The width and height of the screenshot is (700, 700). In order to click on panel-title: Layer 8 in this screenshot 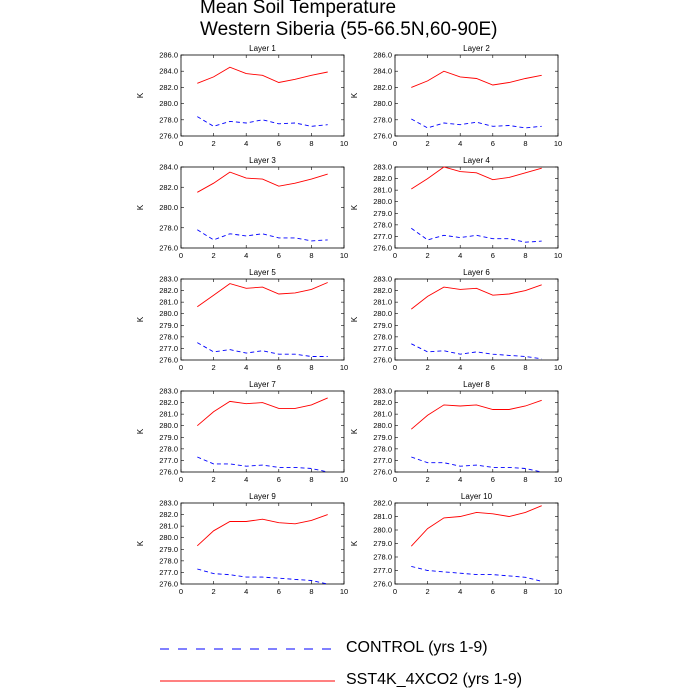, I will do `click(476, 384)`.